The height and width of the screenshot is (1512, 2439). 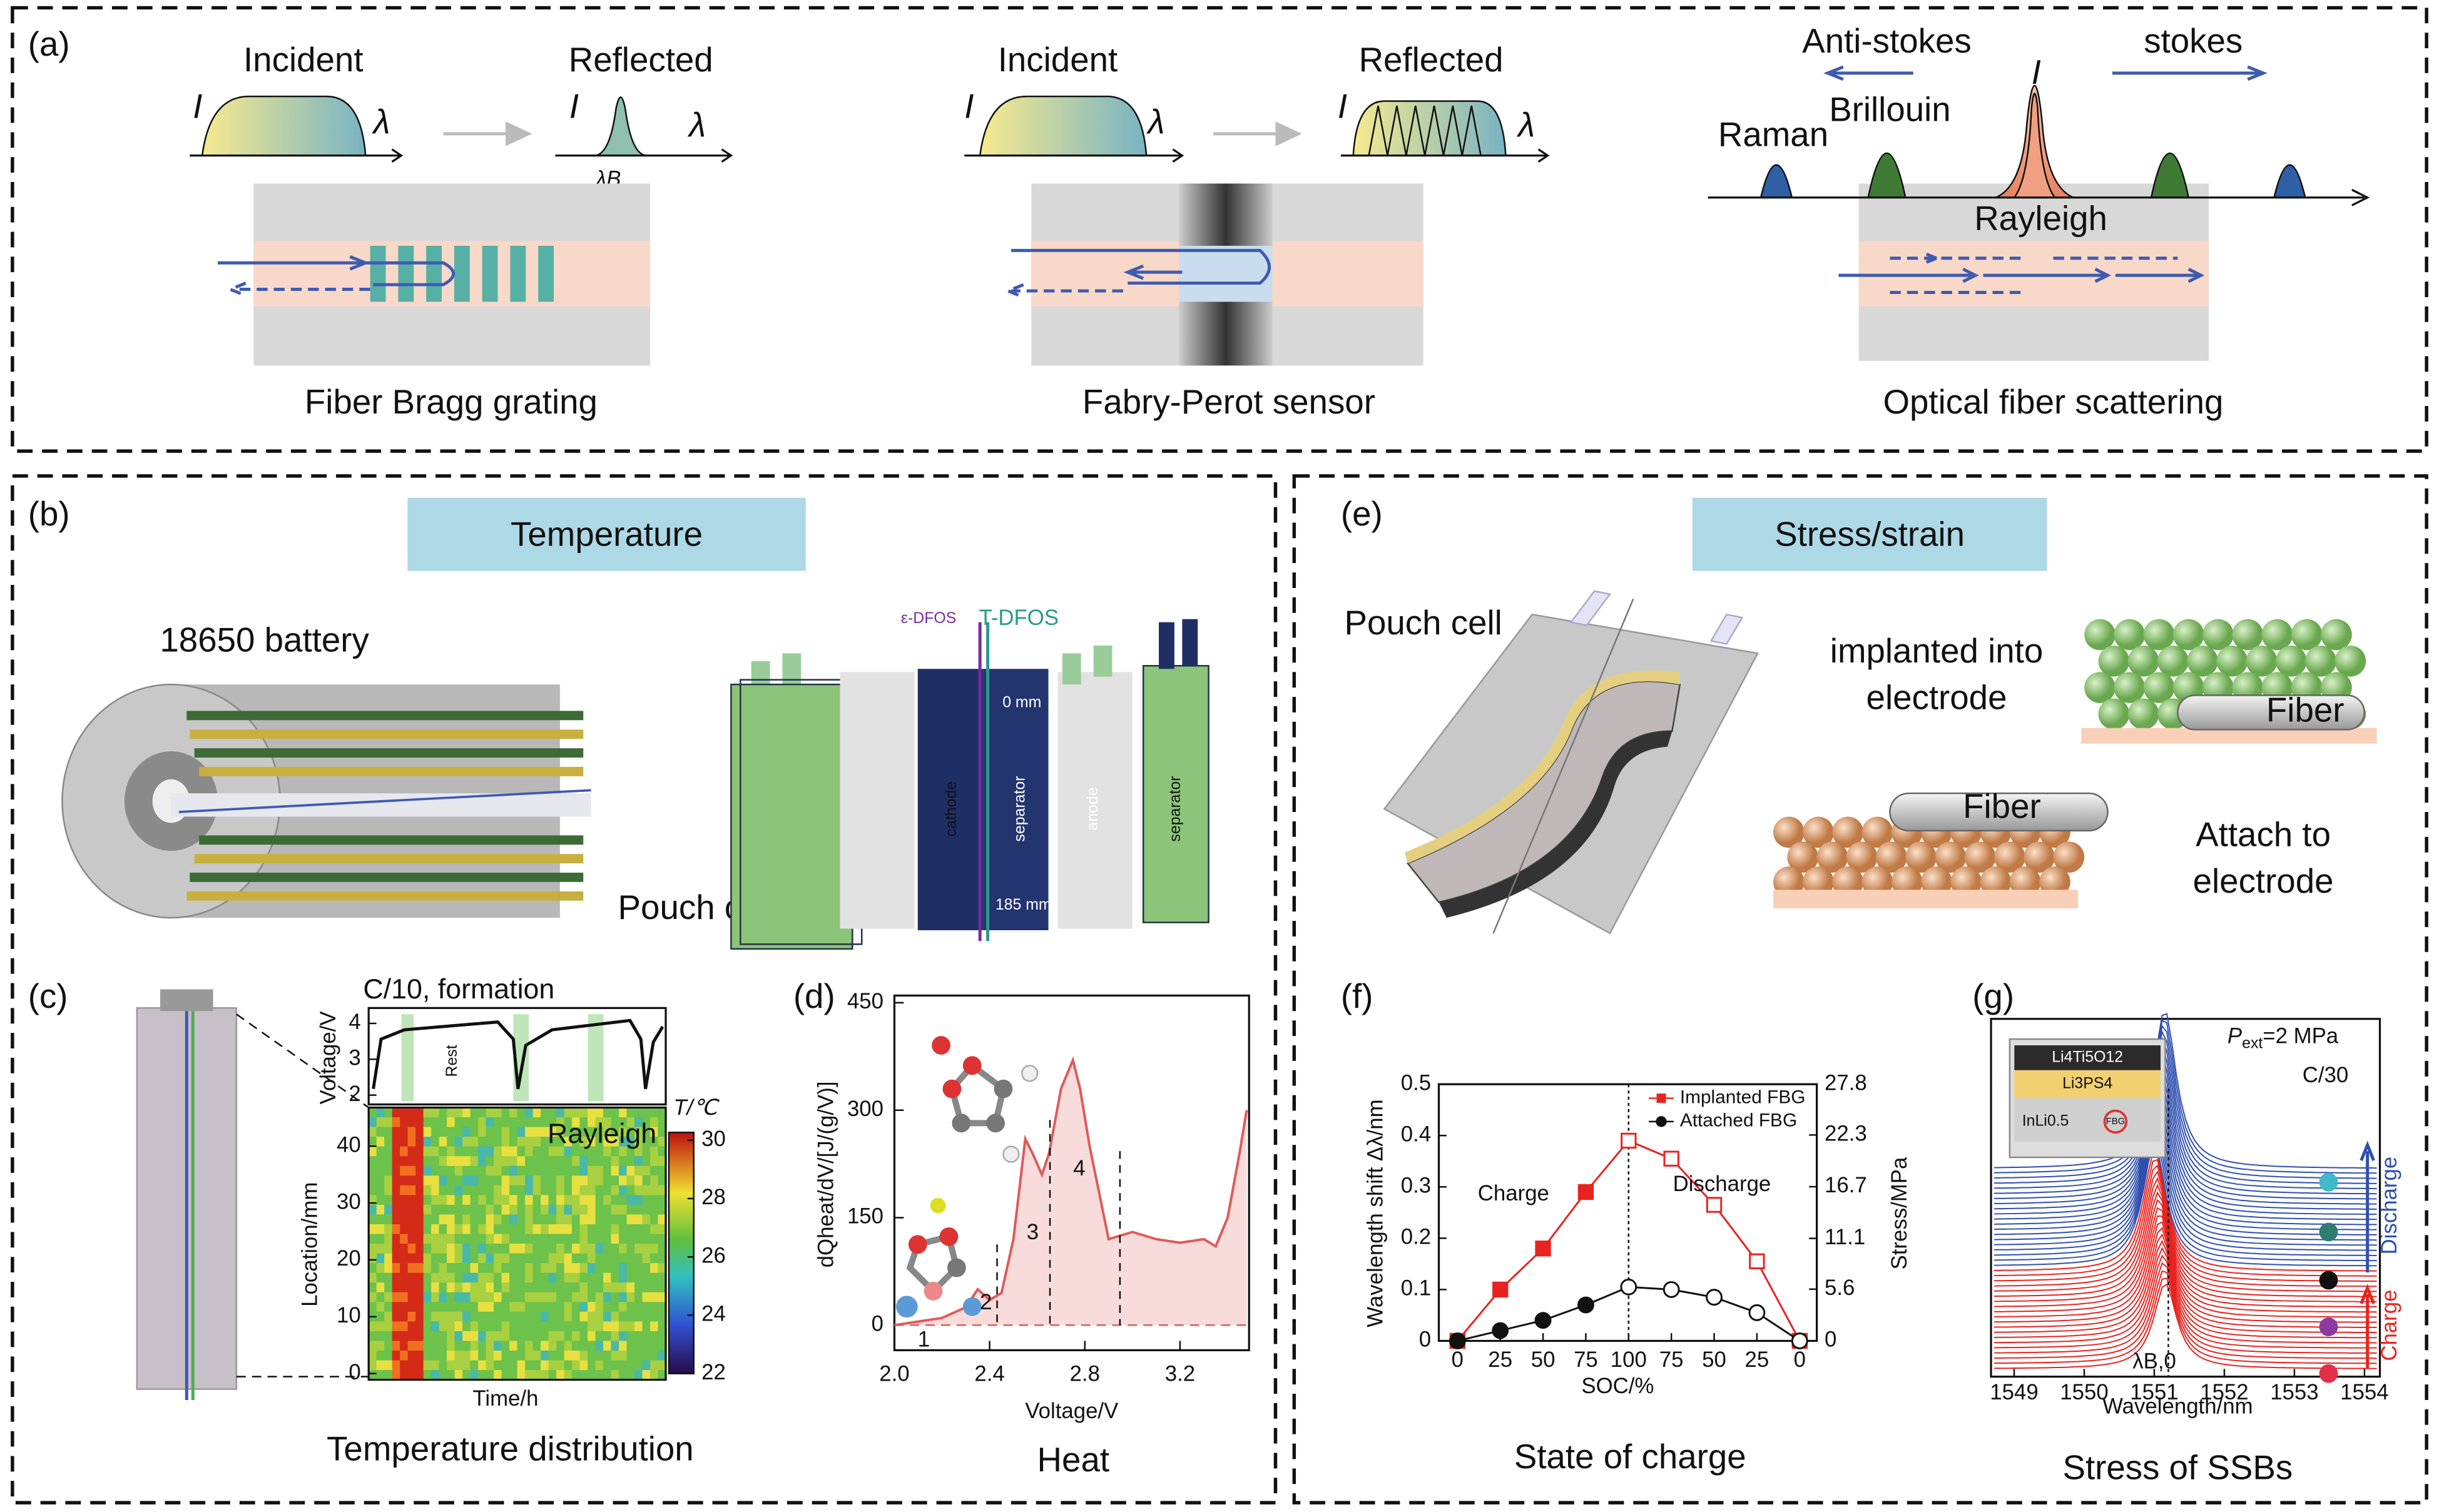 What do you see at coordinates (713, 1197) in the screenshot?
I see `colorbar-tick-label: 28` at bounding box center [713, 1197].